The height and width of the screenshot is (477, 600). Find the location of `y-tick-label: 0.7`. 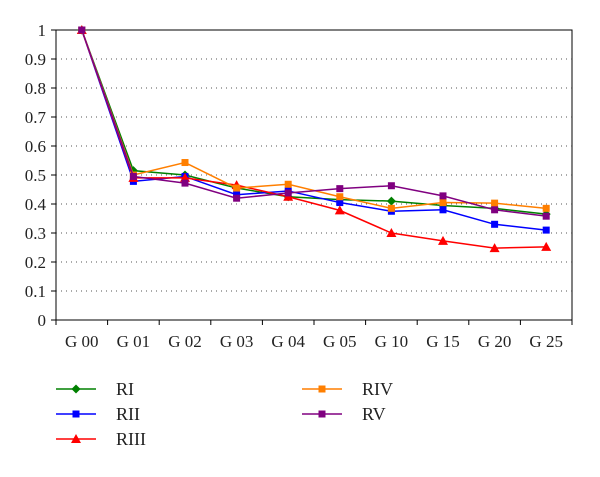

y-tick-label: 0.7 is located at coordinates (36, 117).